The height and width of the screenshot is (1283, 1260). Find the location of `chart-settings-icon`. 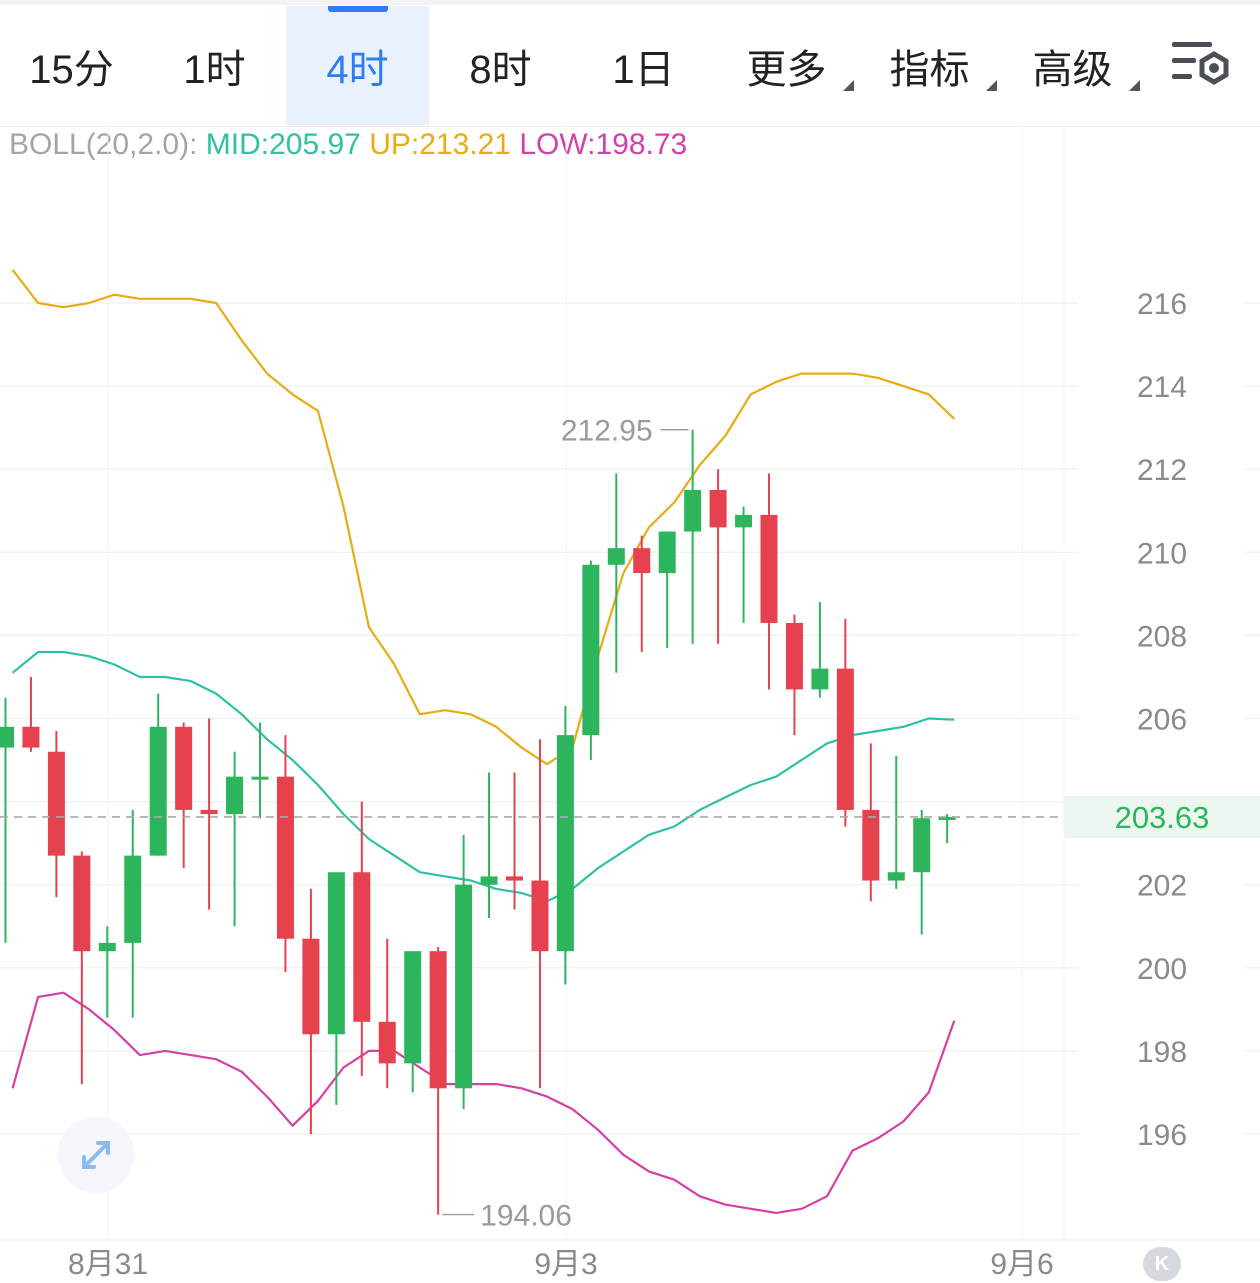

chart-settings-icon is located at coordinates (1201, 66).